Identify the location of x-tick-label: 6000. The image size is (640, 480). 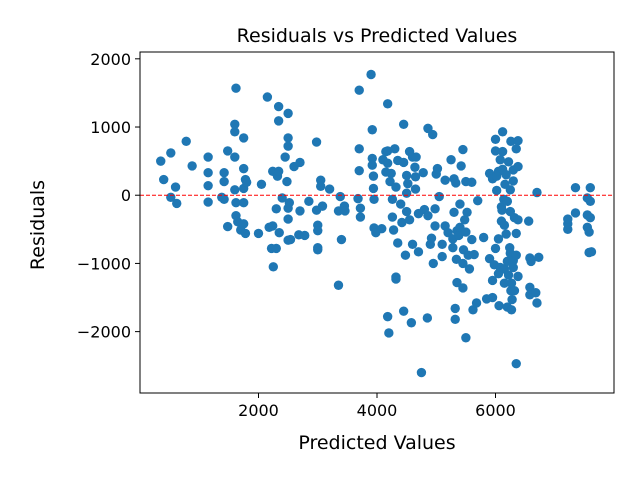
(495, 410).